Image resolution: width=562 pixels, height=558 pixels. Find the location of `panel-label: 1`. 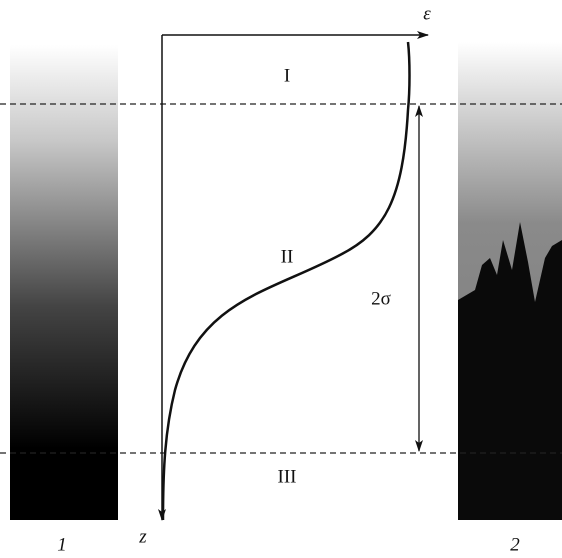

panel-label: 1 is located at coordinates (62, 544).